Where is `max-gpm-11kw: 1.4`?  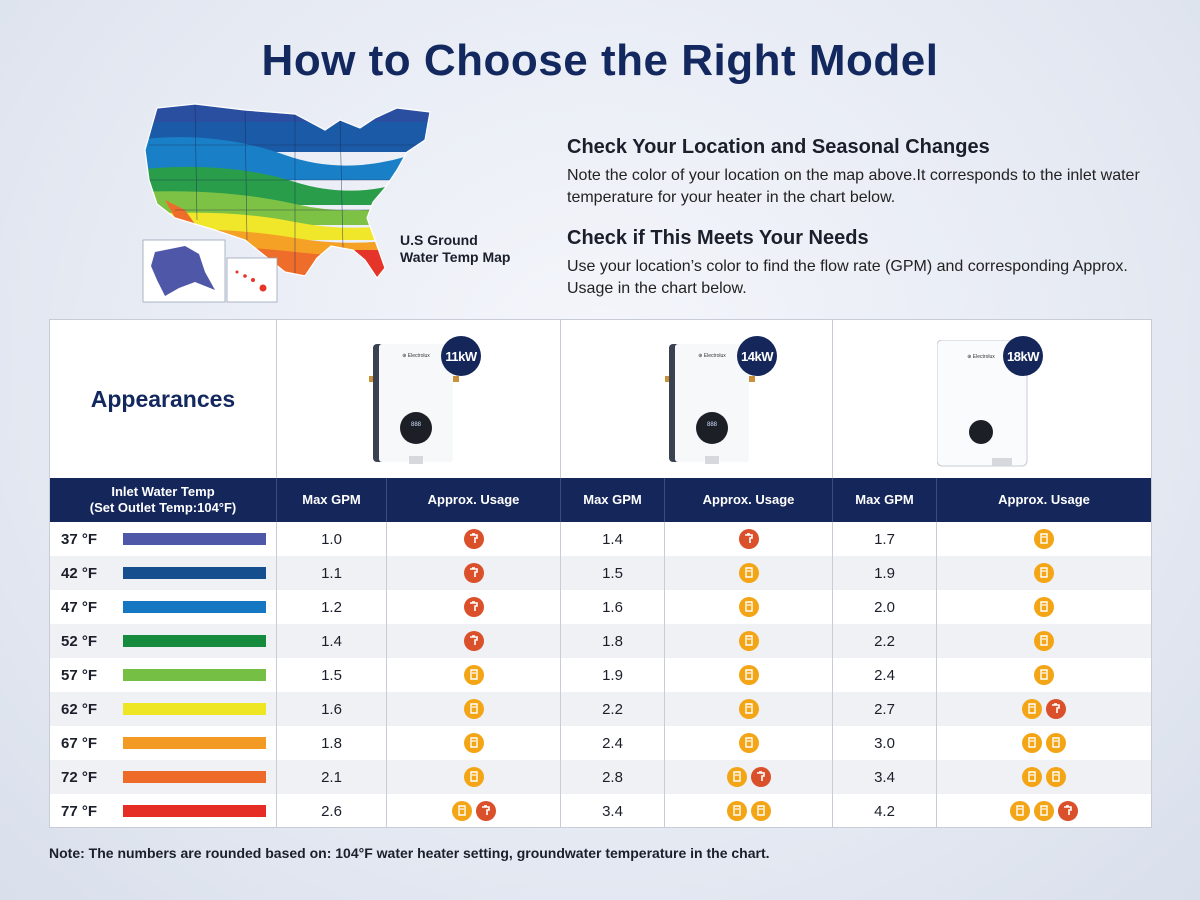
max-gpm-11kw: 1.4 is located at coordinates (332, 641).